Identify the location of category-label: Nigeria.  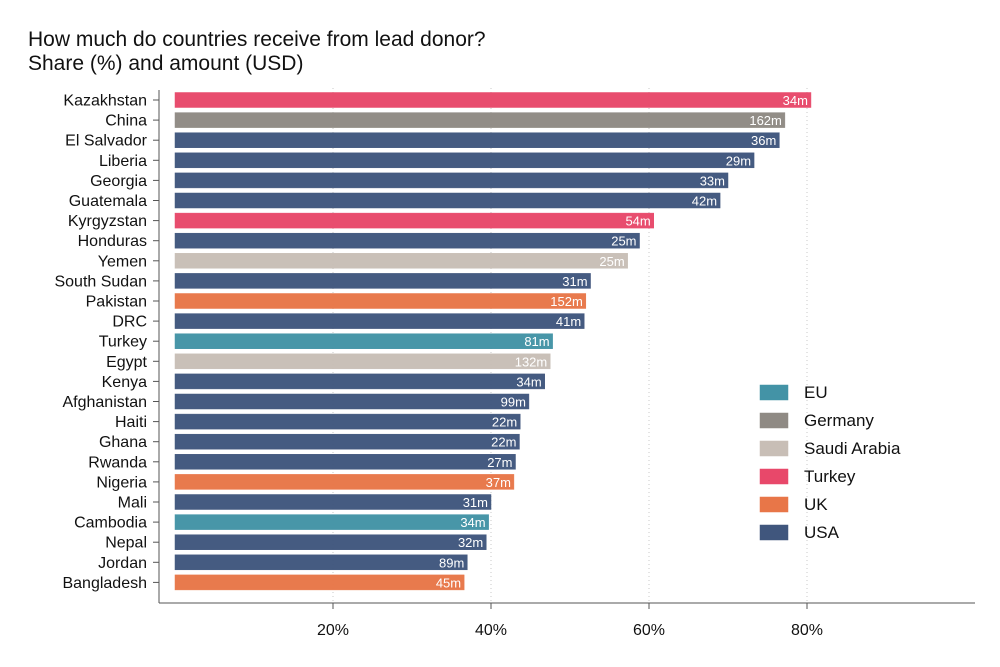
(121, 482).